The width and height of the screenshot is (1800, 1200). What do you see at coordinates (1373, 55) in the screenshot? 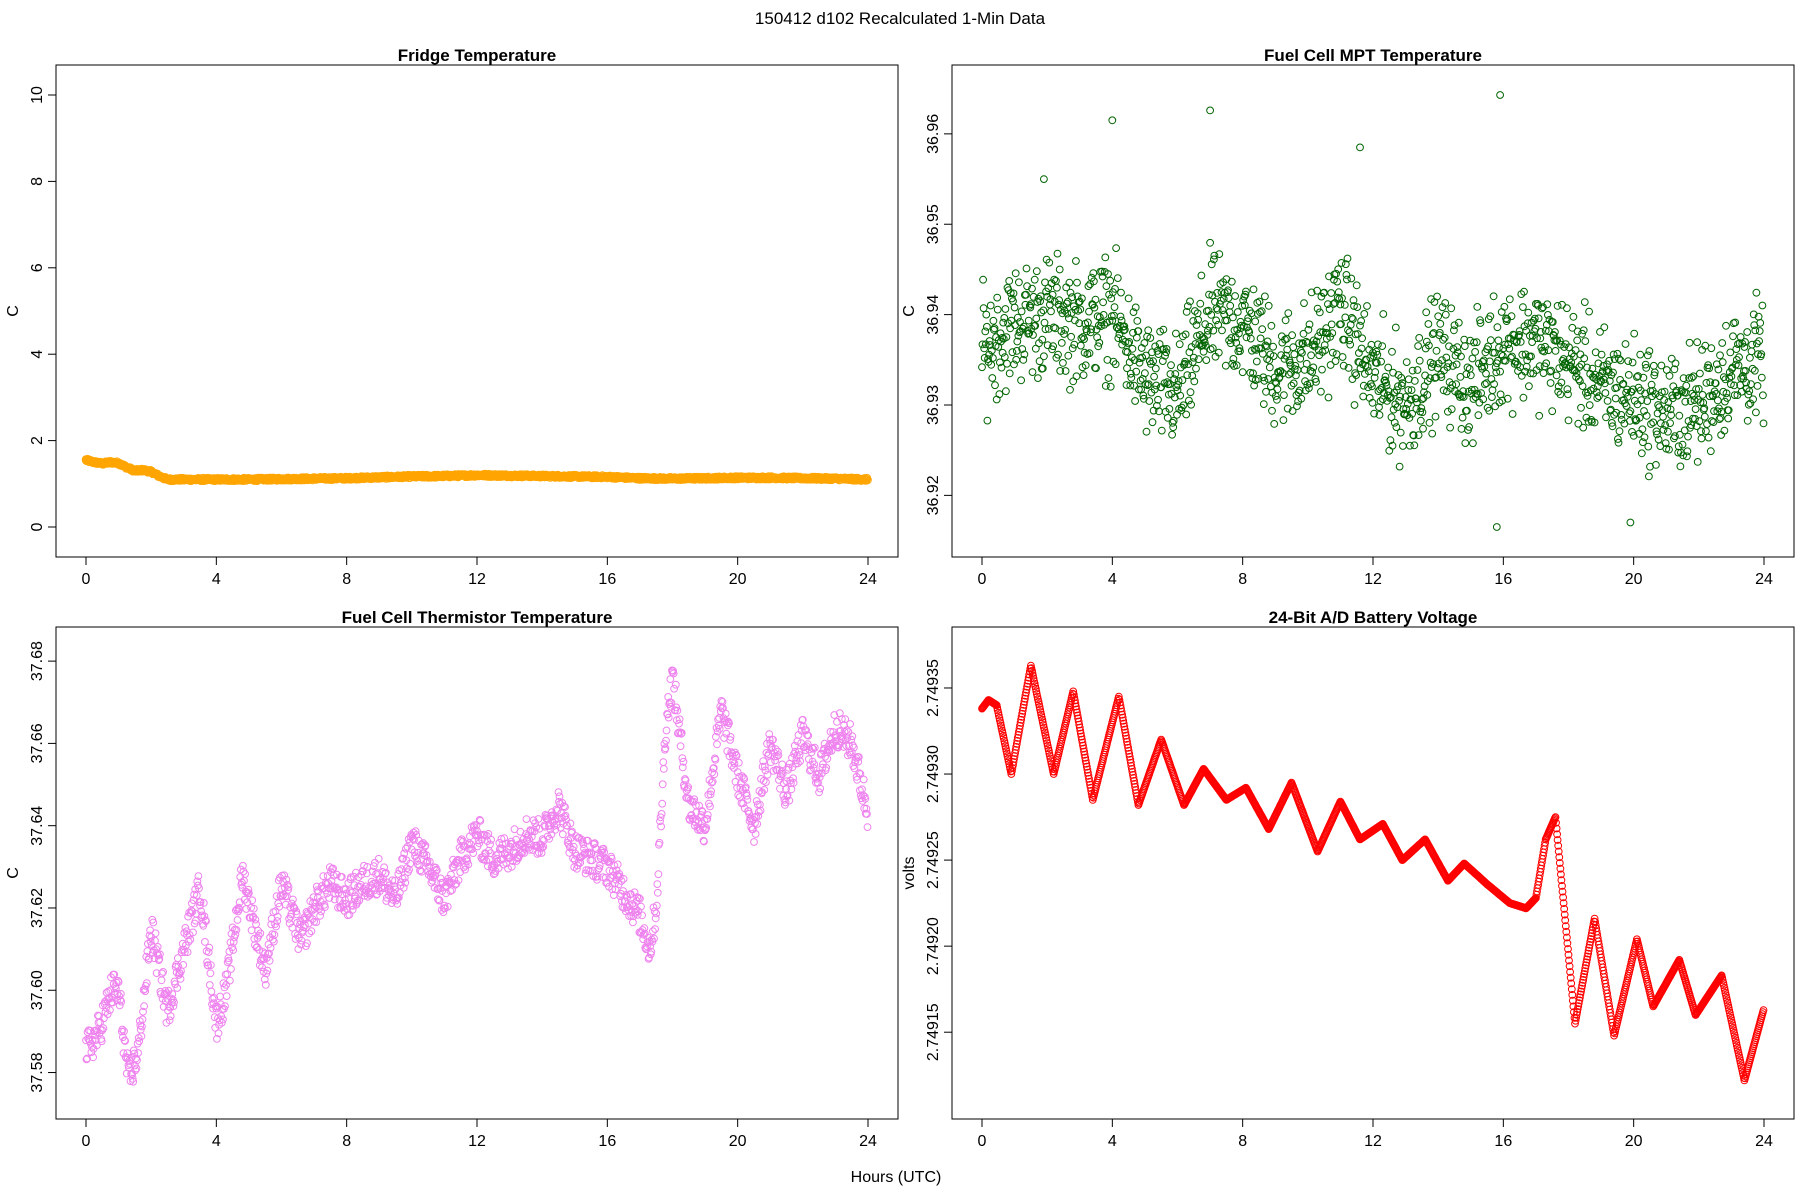
I see `panel-title: Fuel Cell MPT Temperature` at bounding box center [1373, 55].